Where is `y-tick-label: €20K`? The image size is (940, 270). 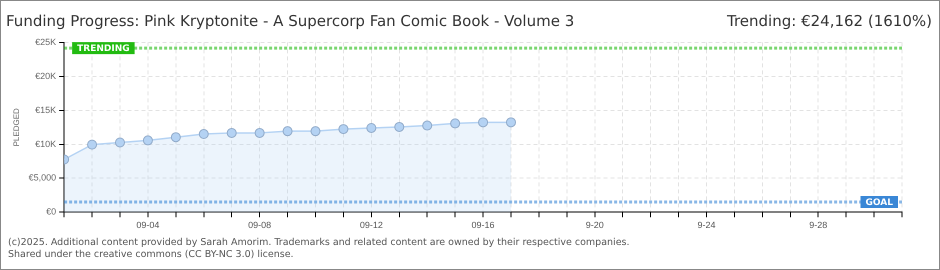
y-tick-label: €20K is located at coordinates (45, 75).